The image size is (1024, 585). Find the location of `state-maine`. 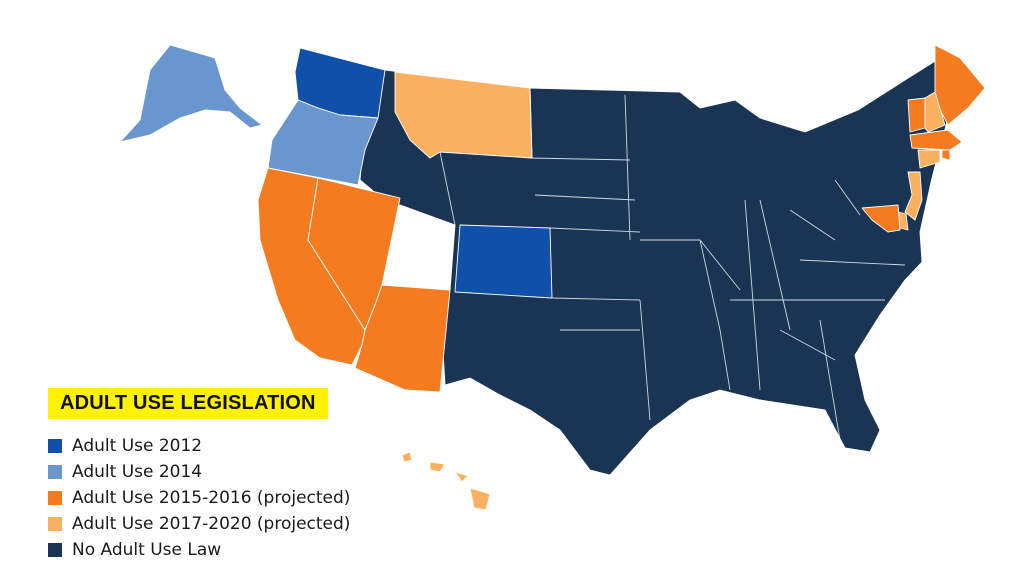

state-maine is located at coordinates (960, 85).